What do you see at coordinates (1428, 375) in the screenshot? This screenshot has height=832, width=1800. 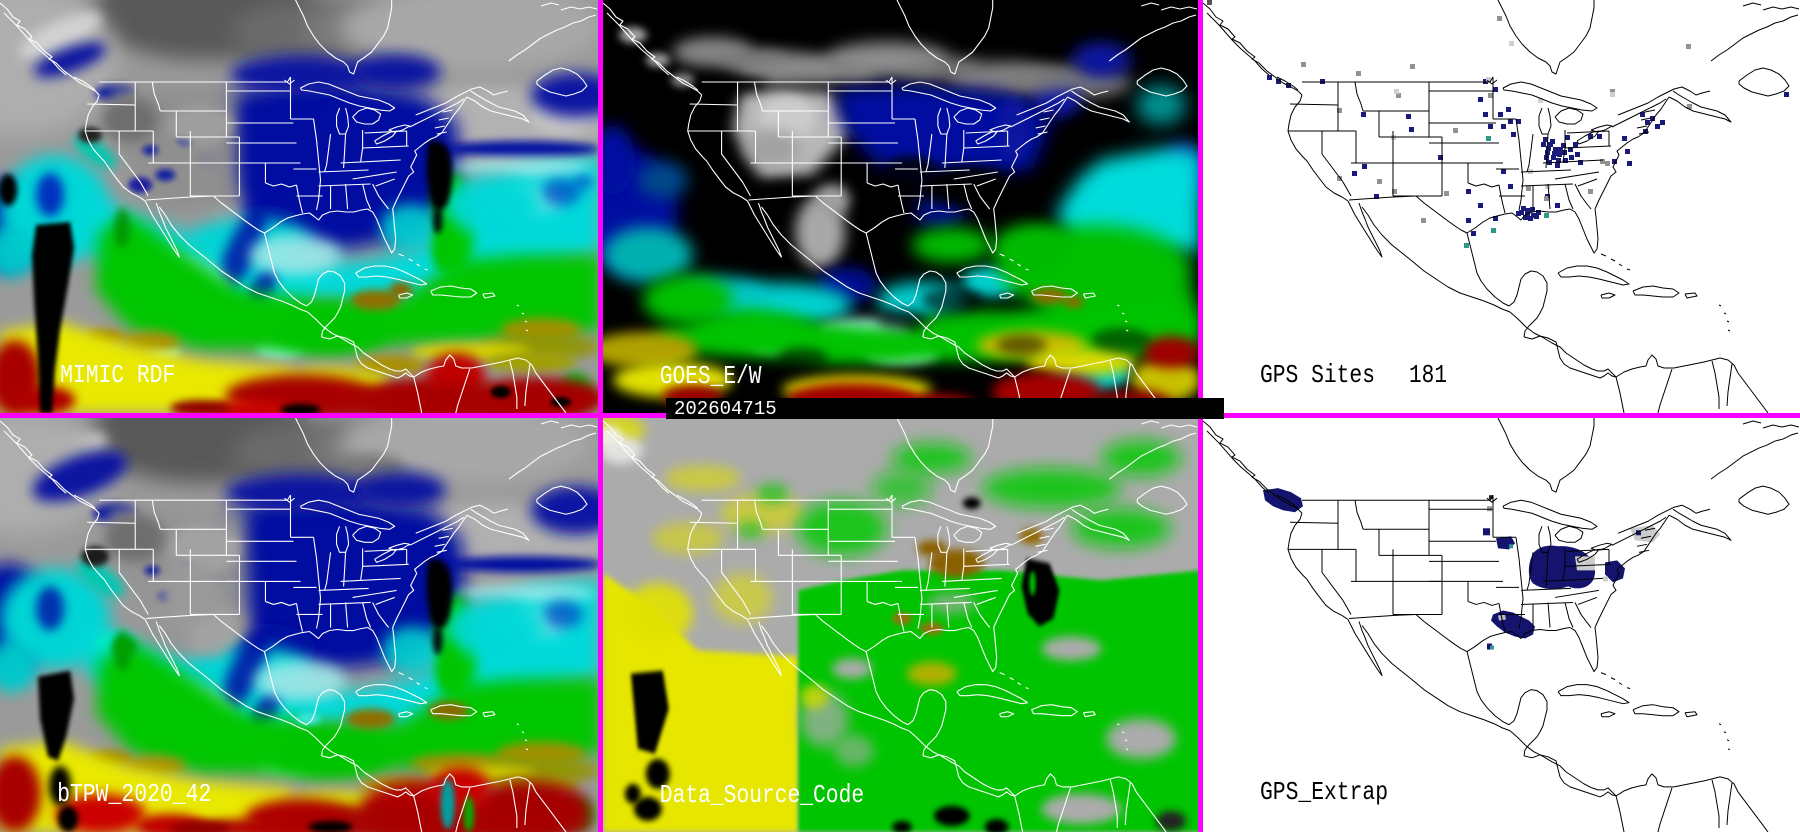 I see `svg-text: 181` at bounding box center [1428, 375].